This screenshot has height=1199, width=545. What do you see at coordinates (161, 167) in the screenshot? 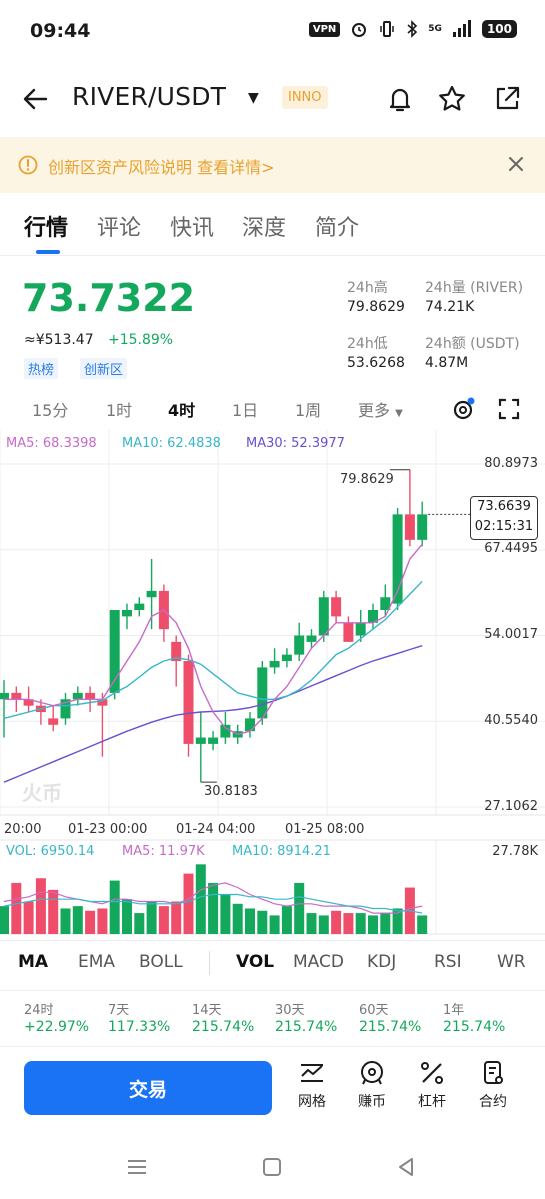
I see `risk-banner-text: 创新区资产风险说明 查看详情>` at bounding box center [161, 167].